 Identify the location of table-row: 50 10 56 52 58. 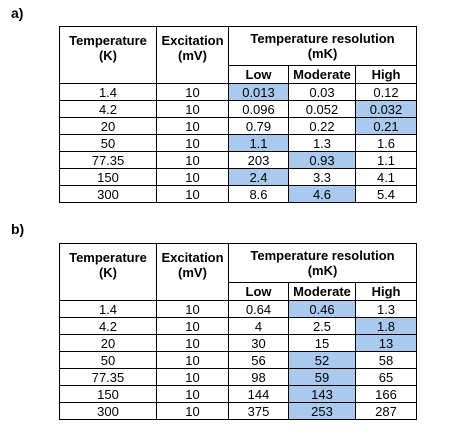
(238, 360).